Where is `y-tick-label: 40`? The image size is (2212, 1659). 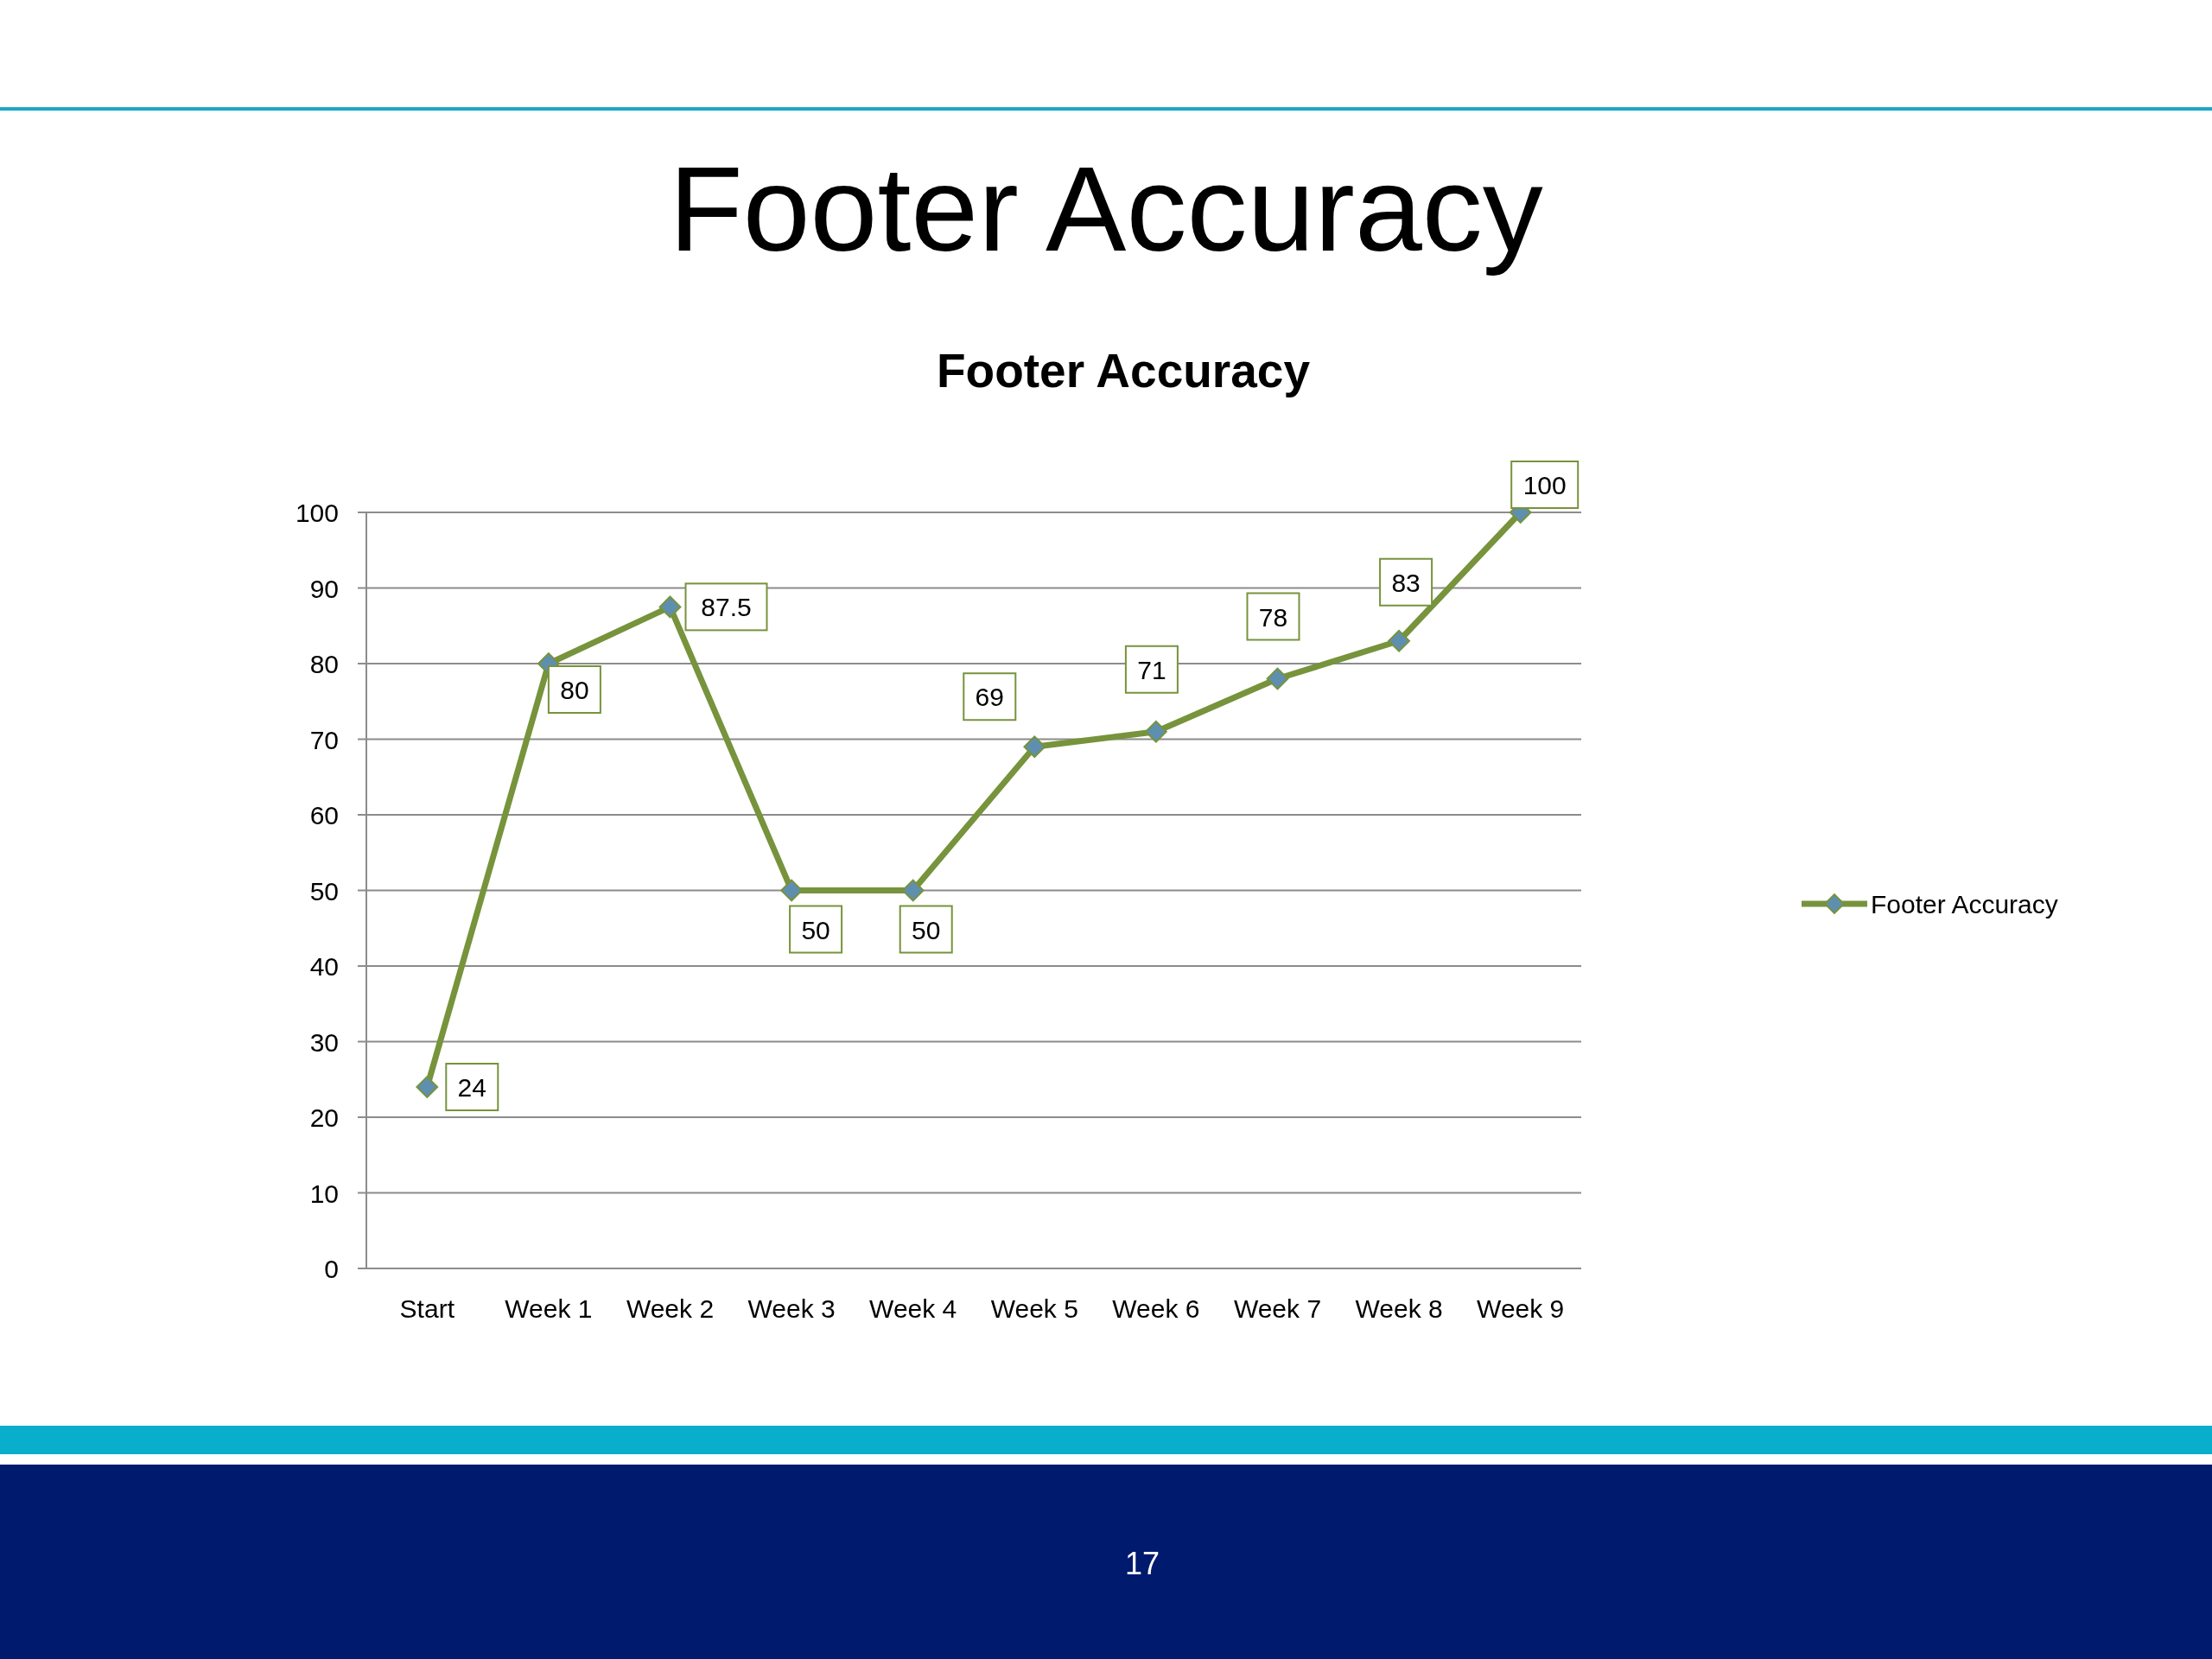
y-tick-label: 40 is located at coordinates (324, 967).